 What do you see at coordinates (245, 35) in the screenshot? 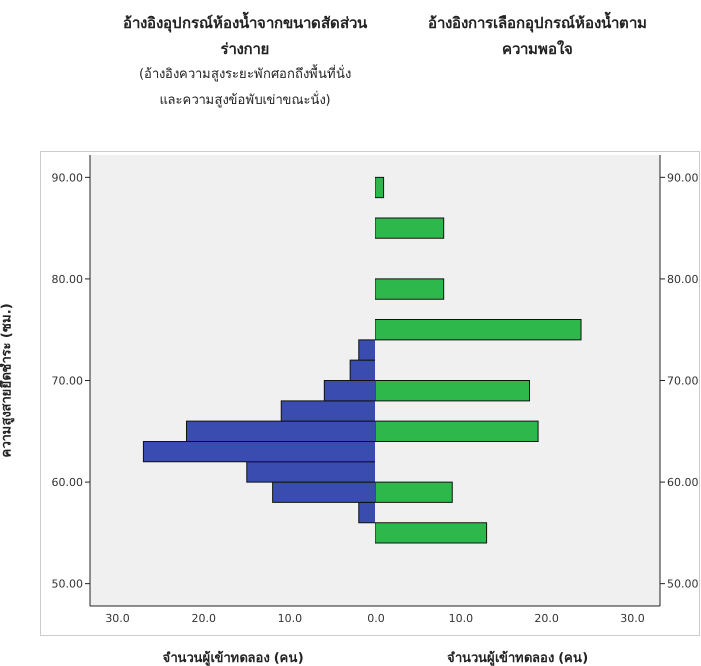
I see `chart-title: อ้างอิงอุปกรณ์ห้องน้ำจากขนาดสัดส่วนร่างกาย` at bounding box center [245, 35].